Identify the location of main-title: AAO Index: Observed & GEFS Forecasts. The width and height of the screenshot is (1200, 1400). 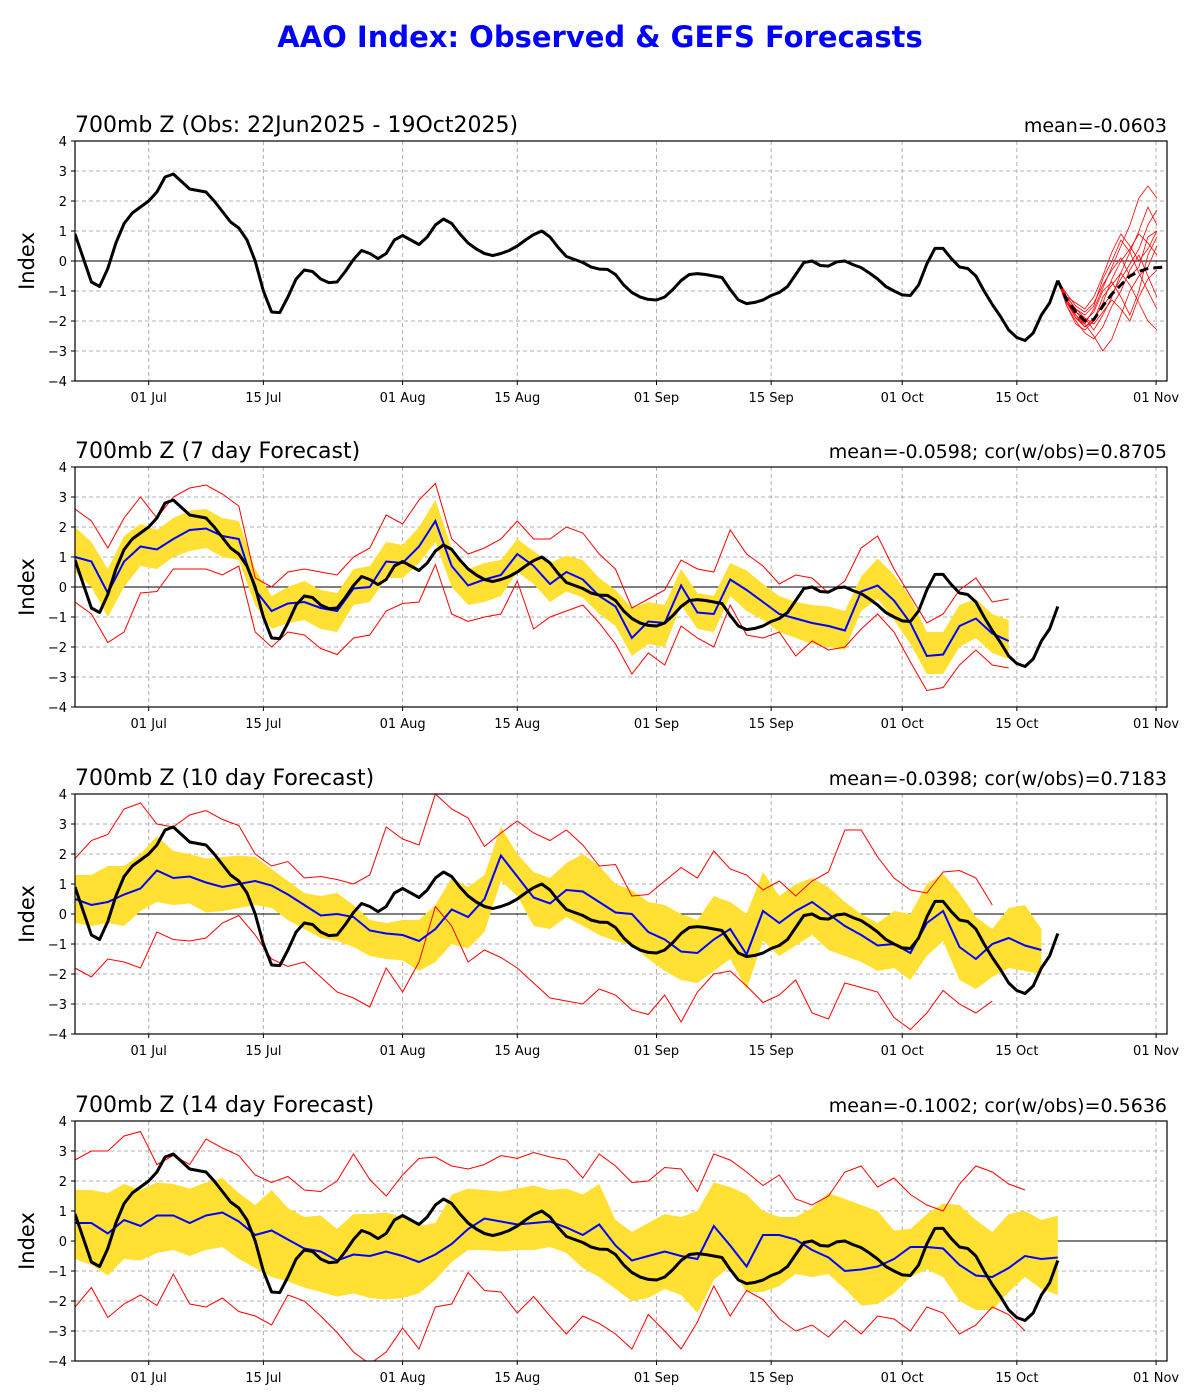
(600, 37).